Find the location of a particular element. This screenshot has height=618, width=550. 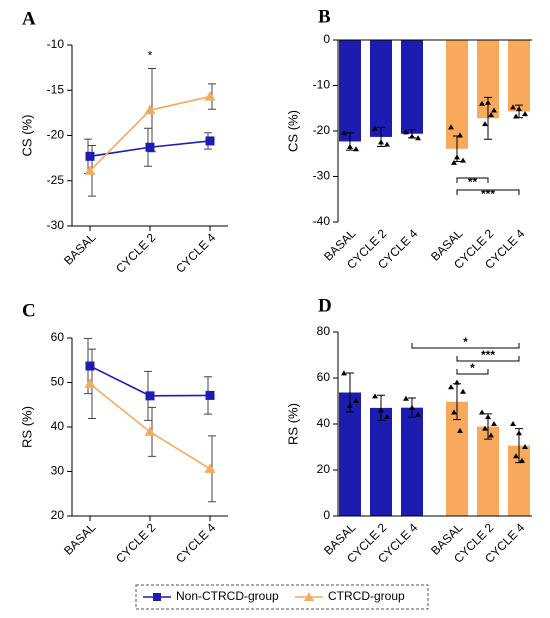

annotation: * is located at coordinates (150, 56).